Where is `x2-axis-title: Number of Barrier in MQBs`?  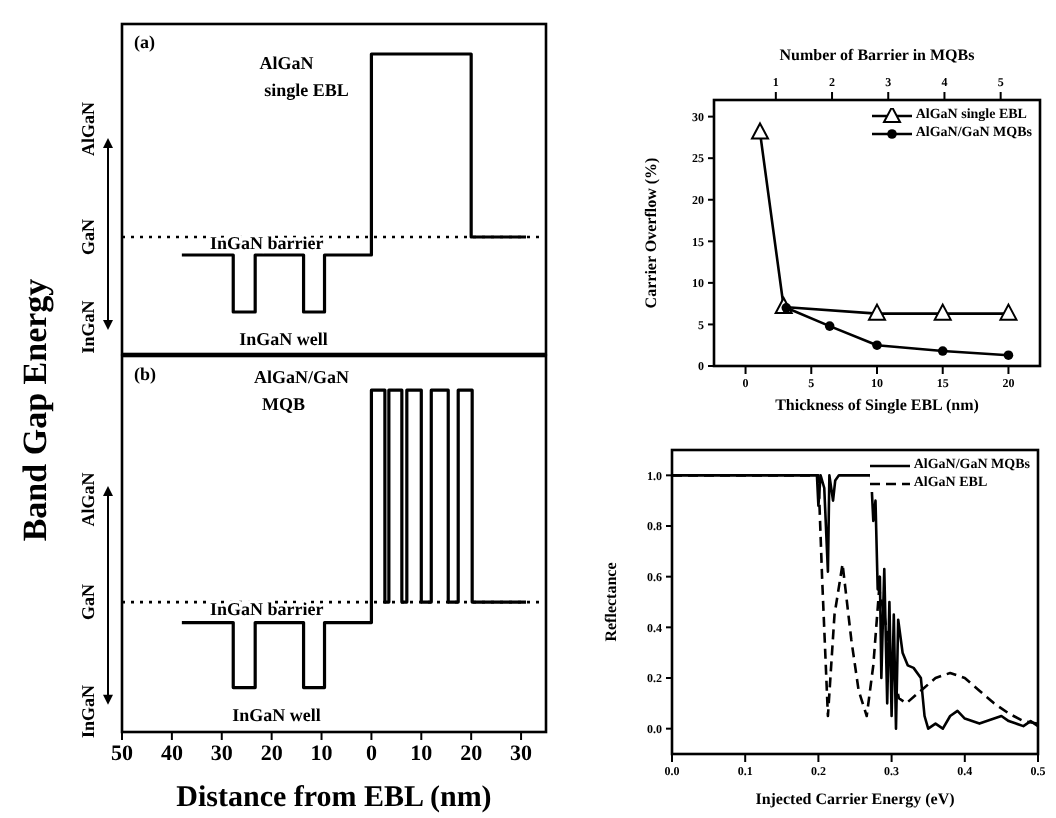 x2-axis-title: Number of Barrier in MQBs is located at coordinates (877, 55).